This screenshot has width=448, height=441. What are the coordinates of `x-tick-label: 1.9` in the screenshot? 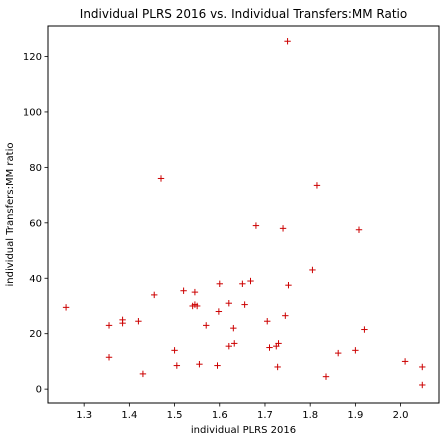 It's located at (355, 415).